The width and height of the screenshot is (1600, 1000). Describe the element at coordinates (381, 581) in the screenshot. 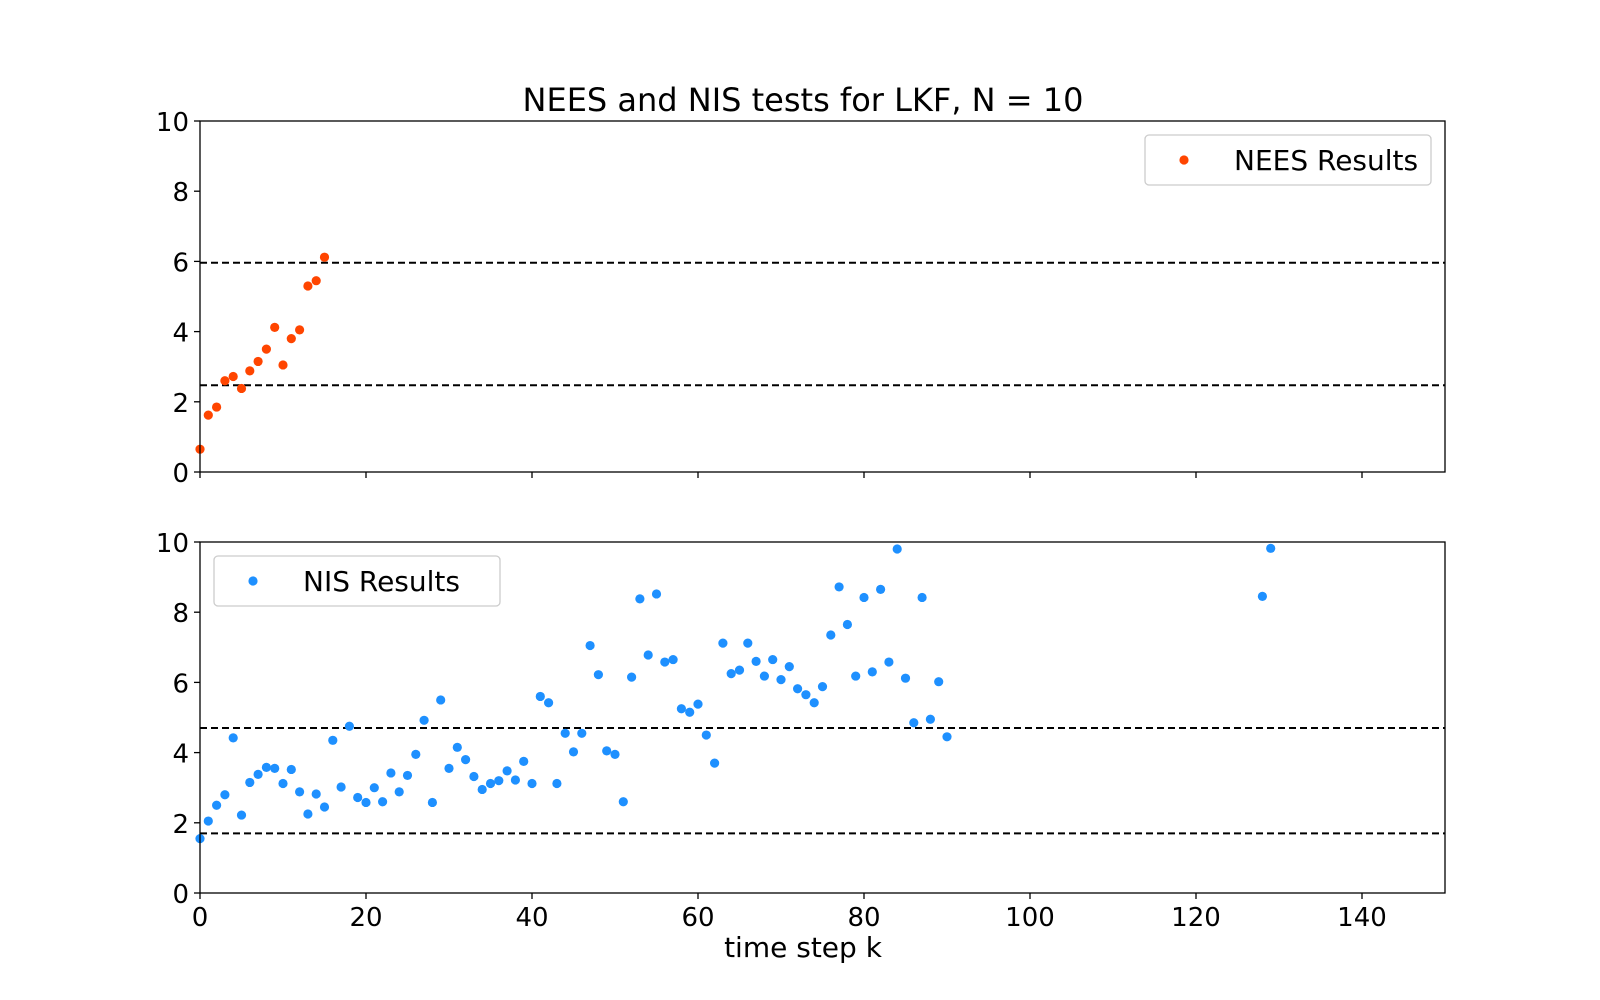

I see `nis-legend-label: NIS Results` at that location.